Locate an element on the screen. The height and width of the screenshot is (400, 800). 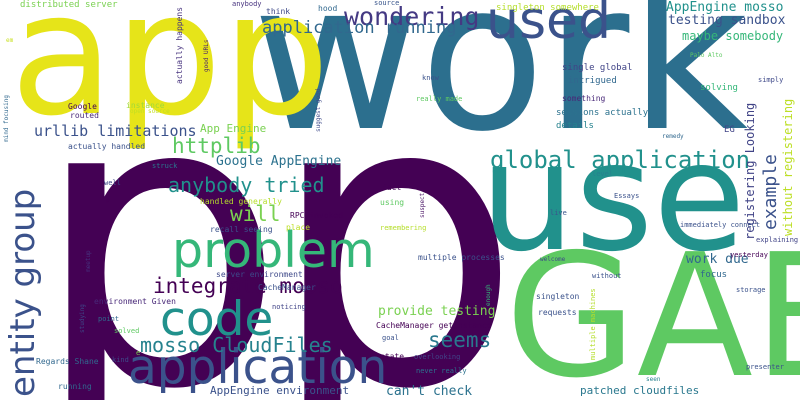
word-remedy: remedy is located at coordinates (673, 136).